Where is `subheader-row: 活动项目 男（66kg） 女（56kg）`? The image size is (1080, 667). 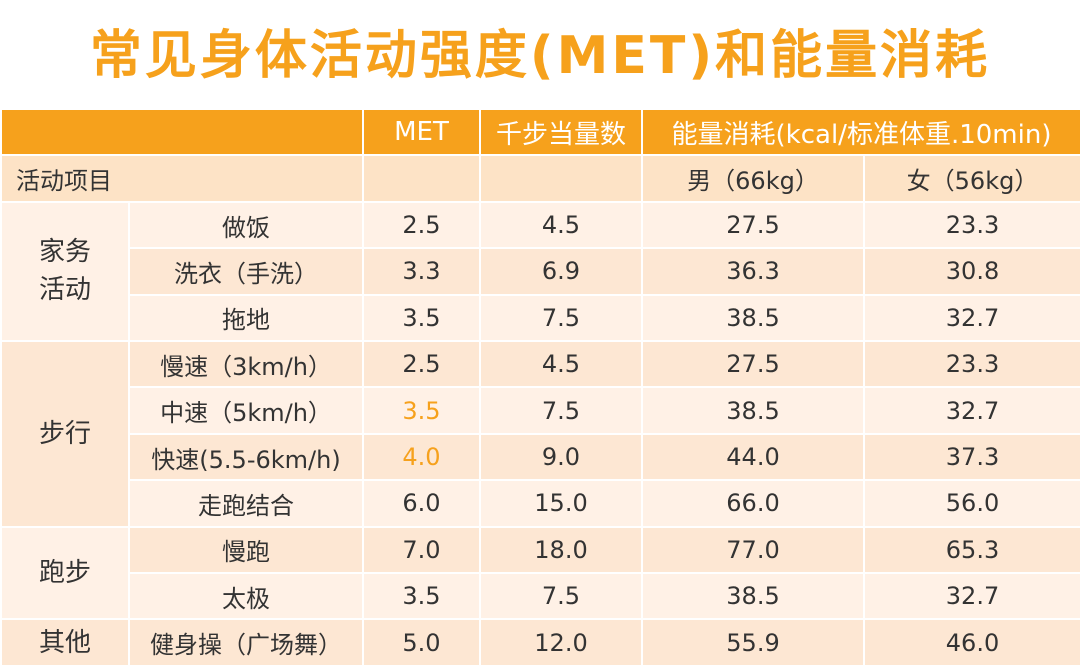
subheader-row: 活动项目 男（66kg） 女（56kg） is located at coordinates (540, 178).